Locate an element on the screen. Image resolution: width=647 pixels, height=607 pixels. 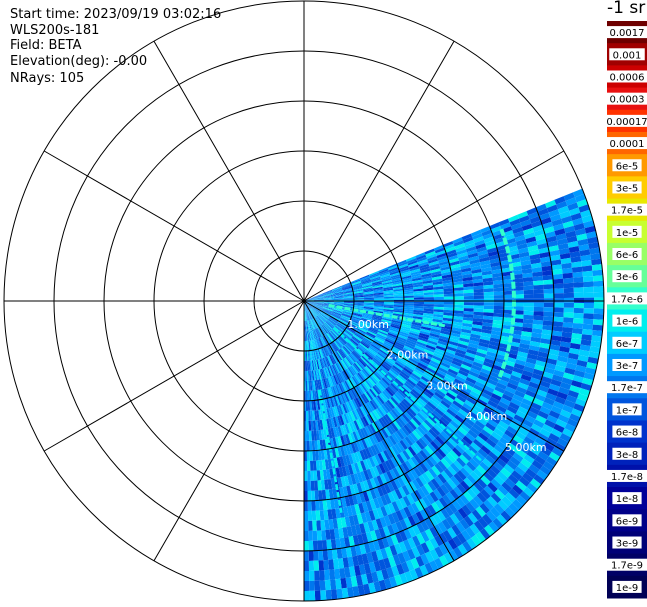
colorbar-tick-label: 1e-6 is located at coordinates (627, 322).